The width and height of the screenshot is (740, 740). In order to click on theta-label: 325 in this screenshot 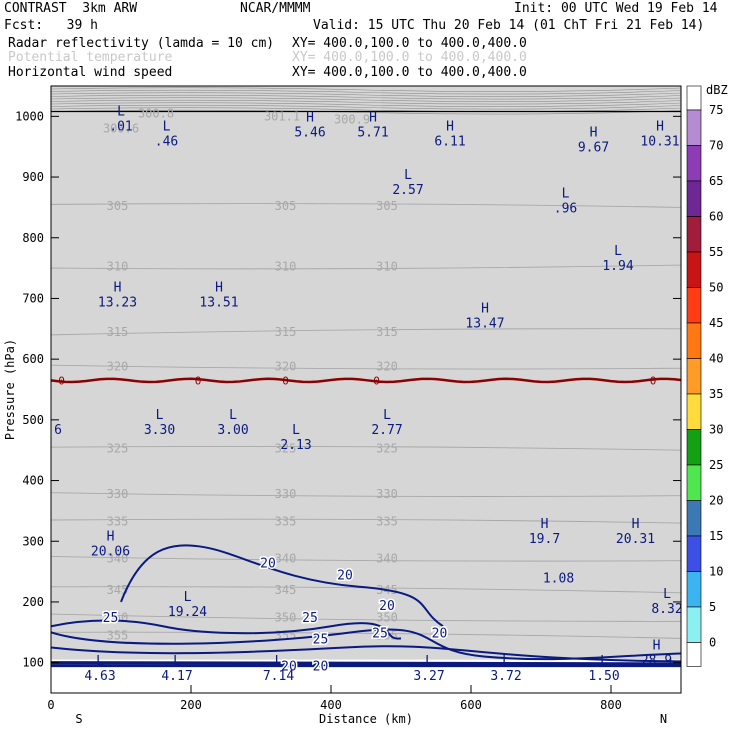, I will do `click(286, 449)`.